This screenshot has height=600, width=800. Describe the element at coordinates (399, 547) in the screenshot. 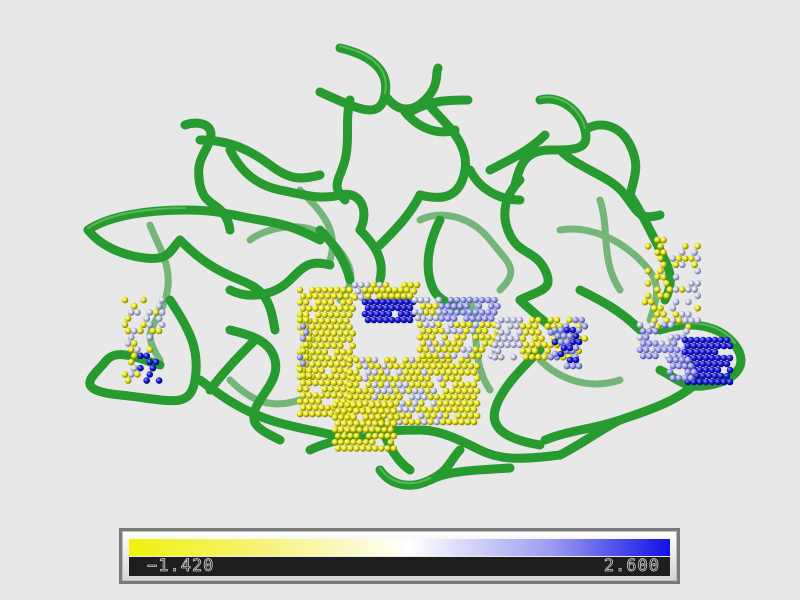

I see `color-scale-gradient` at that location.